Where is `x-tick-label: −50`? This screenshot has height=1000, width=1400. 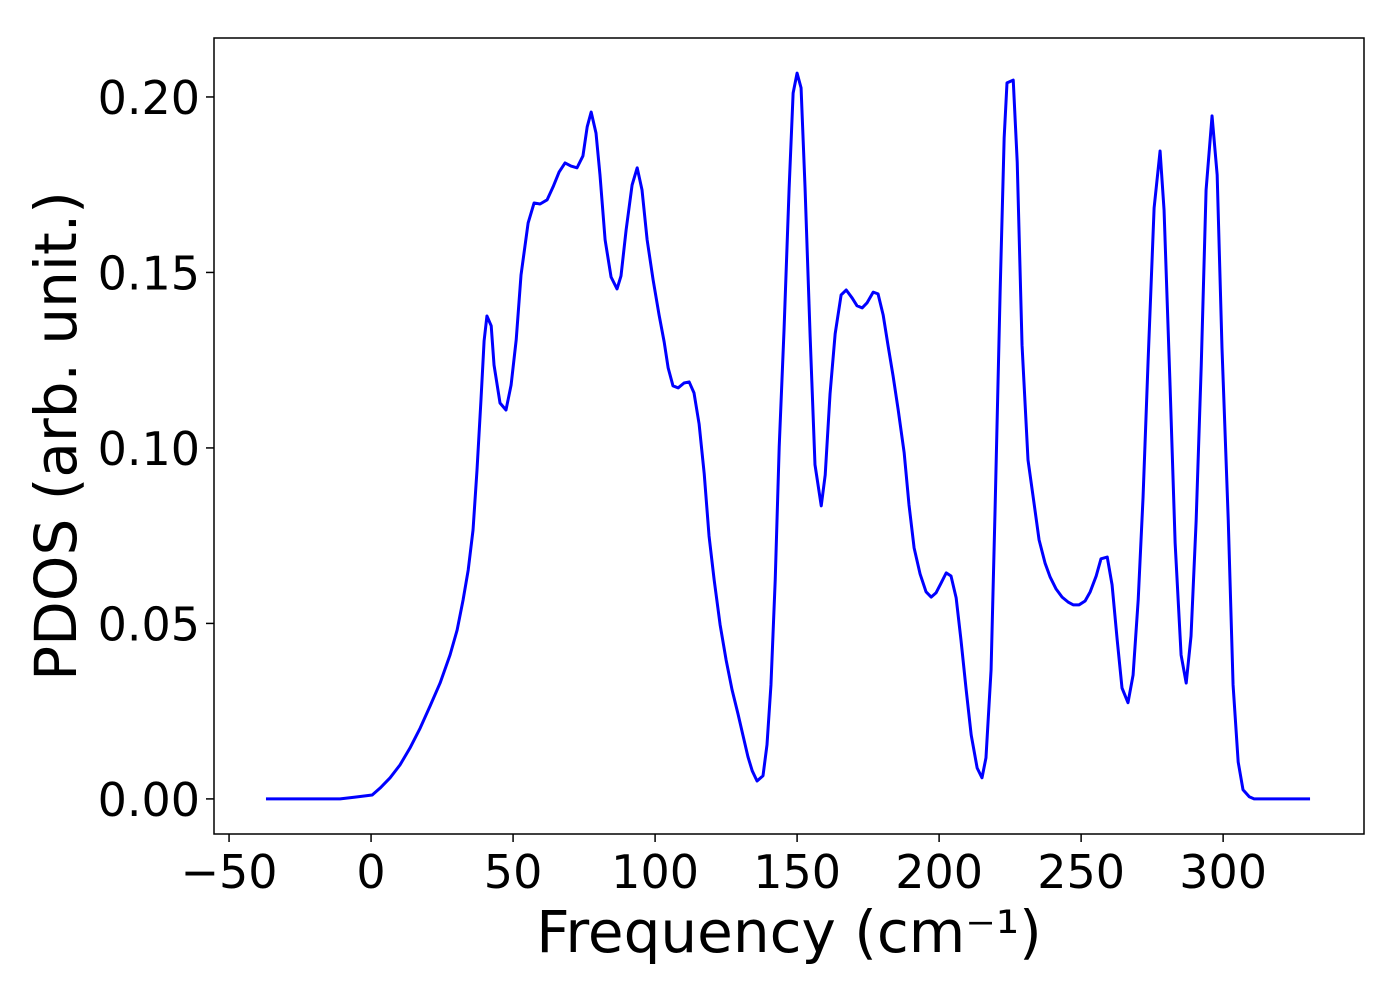
x-tick-label: −50 is located at coordinates (229, 872).